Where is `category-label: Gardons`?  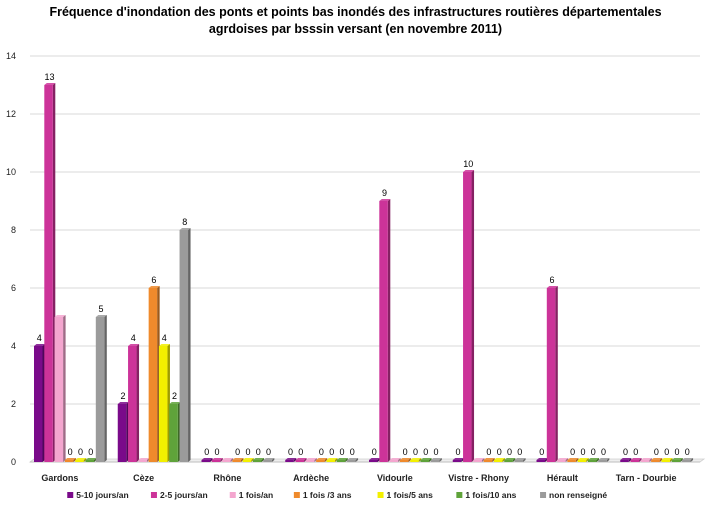 category-label: Gardons is located at coordinates (59, 478).